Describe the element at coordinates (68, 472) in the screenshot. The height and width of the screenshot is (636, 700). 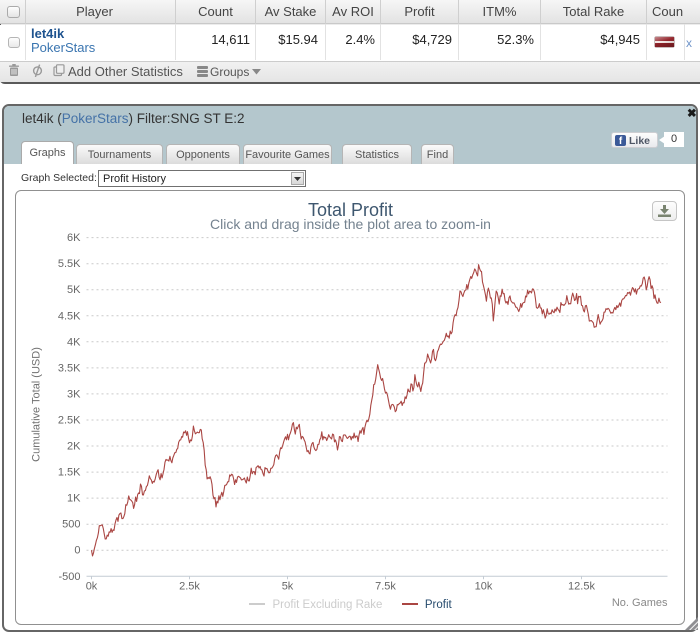
I see `svg-text: 1.5K` at that location.